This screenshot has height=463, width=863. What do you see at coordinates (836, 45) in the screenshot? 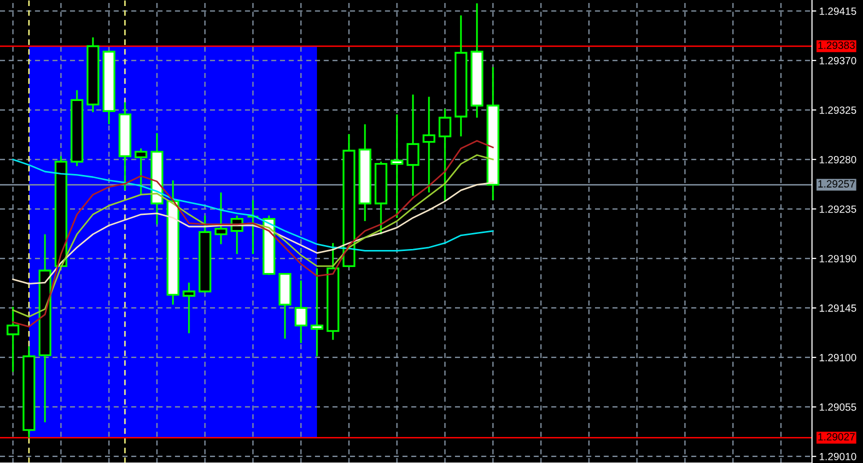
I see `ref-line-label: 1.29383` at bounding box center [836, 45].